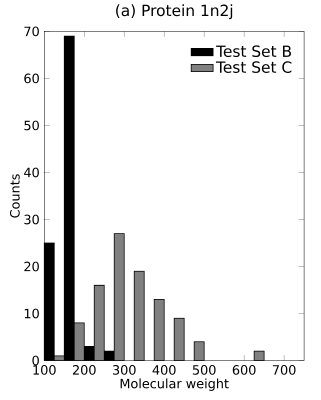 Image resolution: width=321 pixels, height=400 pixels. Describe the element at coordinates (31, 313) in the screenshot. I see `y-tick-label: 10` at that location.